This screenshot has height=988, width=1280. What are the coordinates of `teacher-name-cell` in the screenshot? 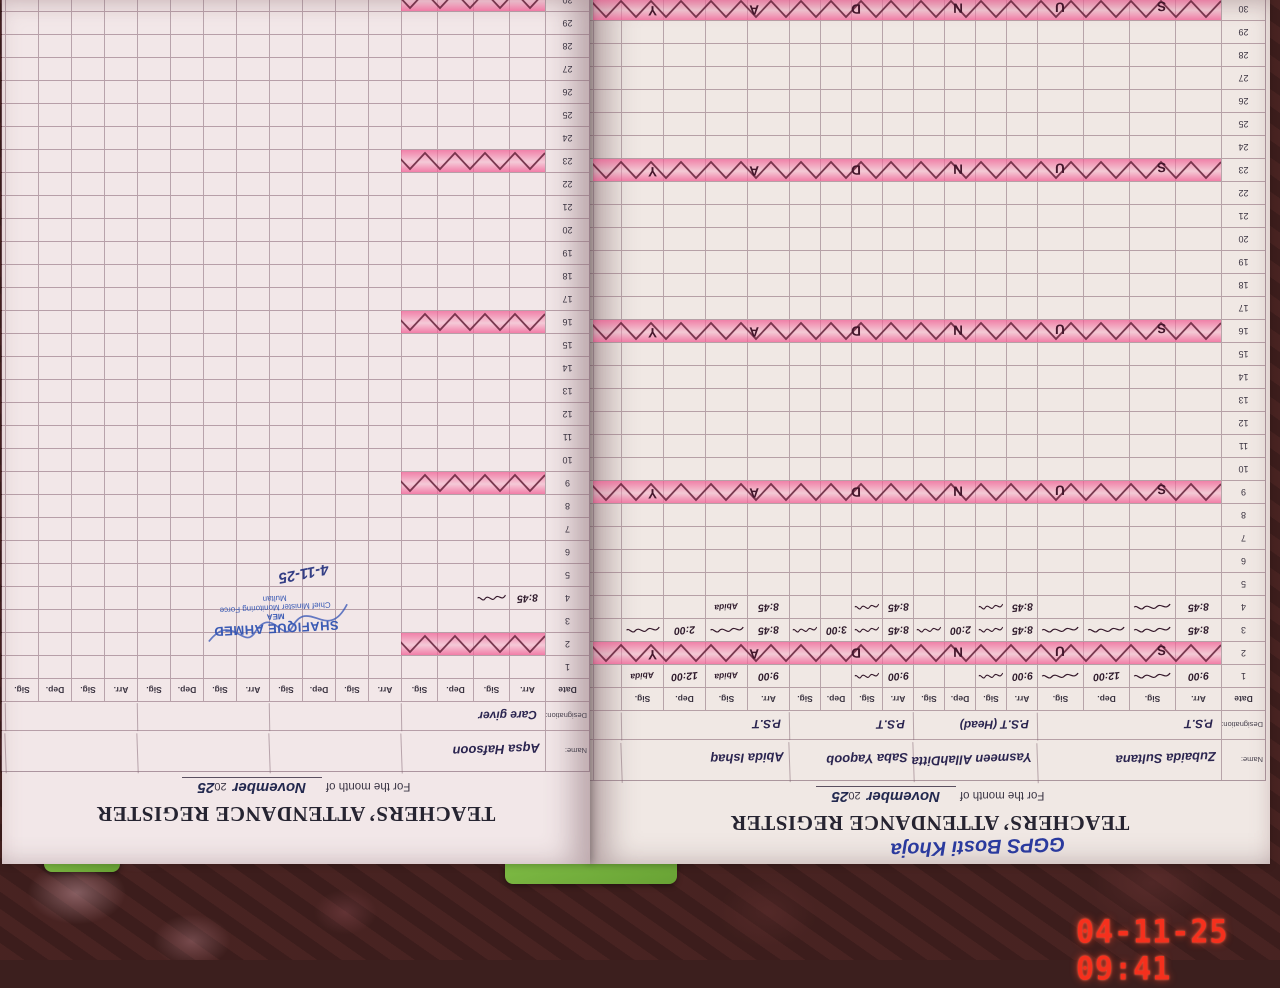 It's located at (71, 751).